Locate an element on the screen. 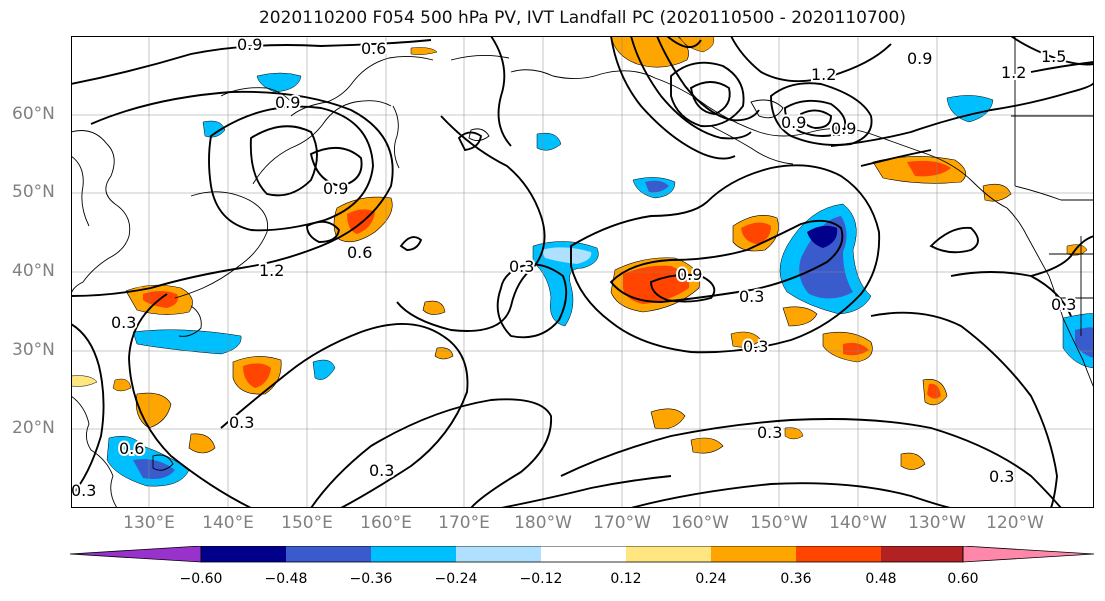 Image resolution: width=1105 pixels, height=601 pixels. lat-label-40n: 40°N is located at coordinates (33, 271).